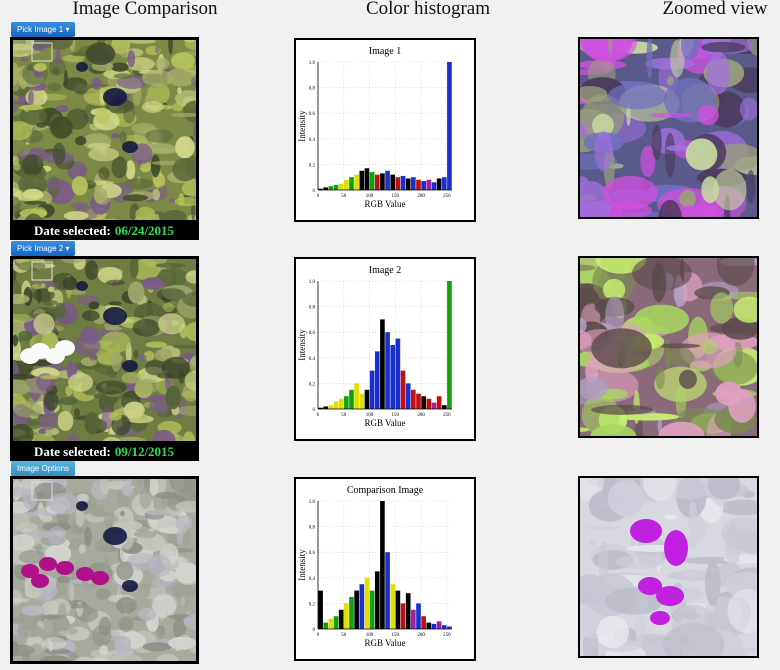 Image resolution: width=780 pixels, height=670 pixels. What do you see at coordinates (104, 138) in the screenshot?
I see `satellite-image: Date selected: 06/24/2015` at bounding box center [104, 138].